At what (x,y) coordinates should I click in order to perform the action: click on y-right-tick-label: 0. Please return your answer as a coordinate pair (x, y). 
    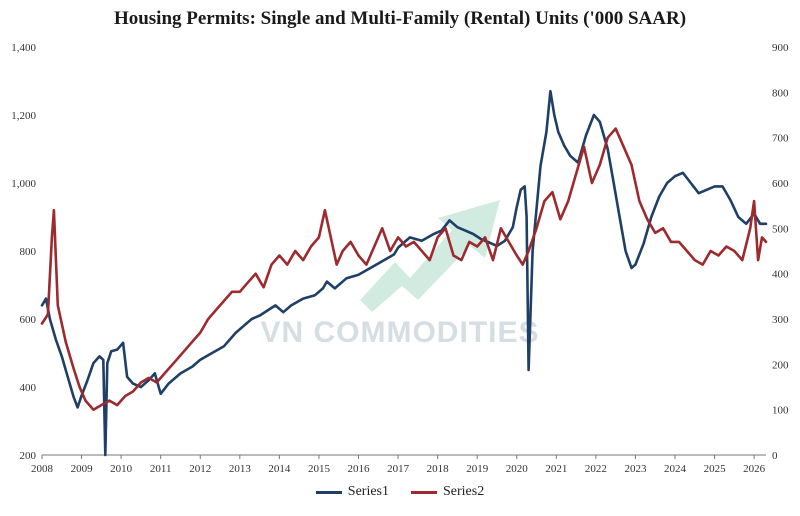
    Looking at the image, I should click on (775, 456).